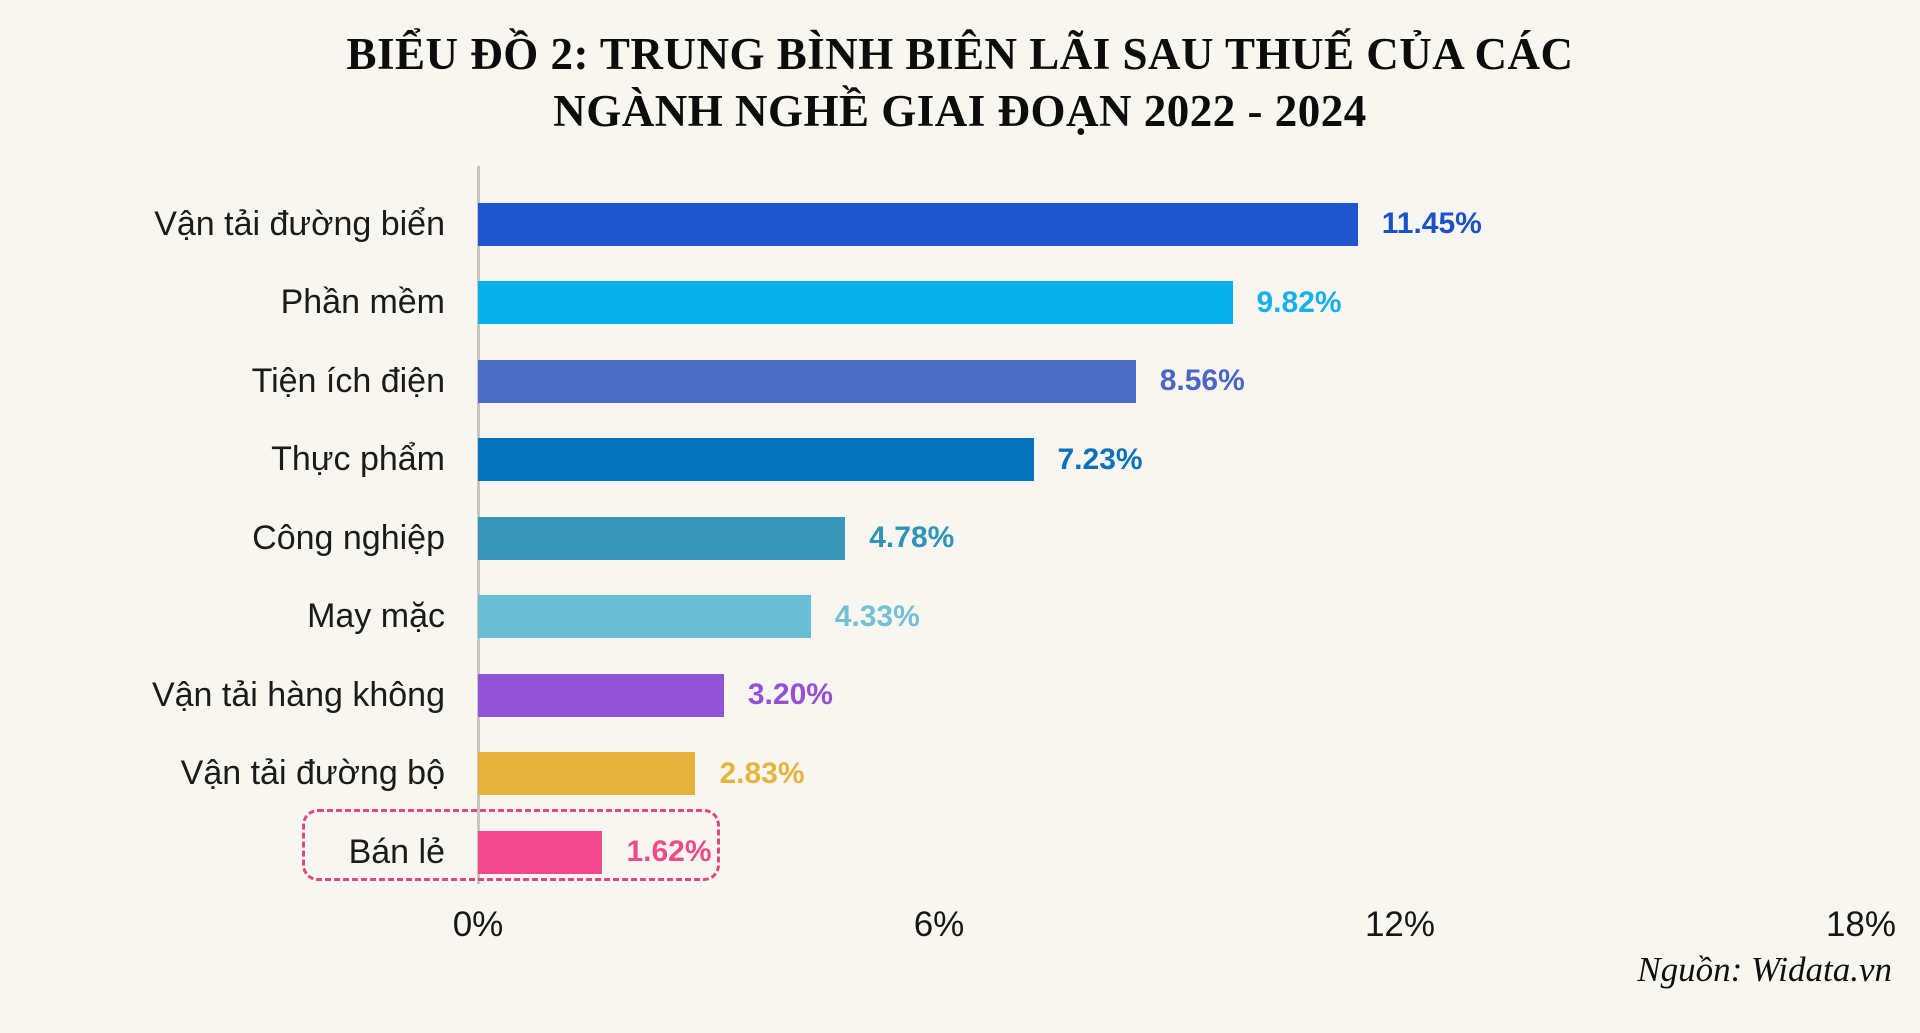 The width and height of the screenshot is (1920, 1033). What do you see at coordinates (960, 617) in the screenshot?
I see `bar-row: May mặc 4.33%` at bounding box center [960, 617].